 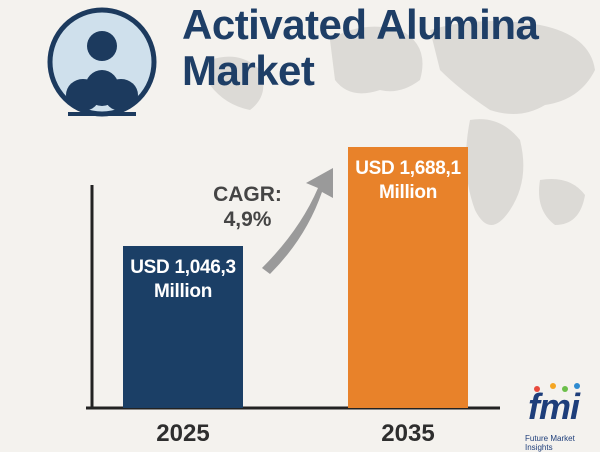 I want to click on x-tick-label: 2025, so click(x=183, y=433).